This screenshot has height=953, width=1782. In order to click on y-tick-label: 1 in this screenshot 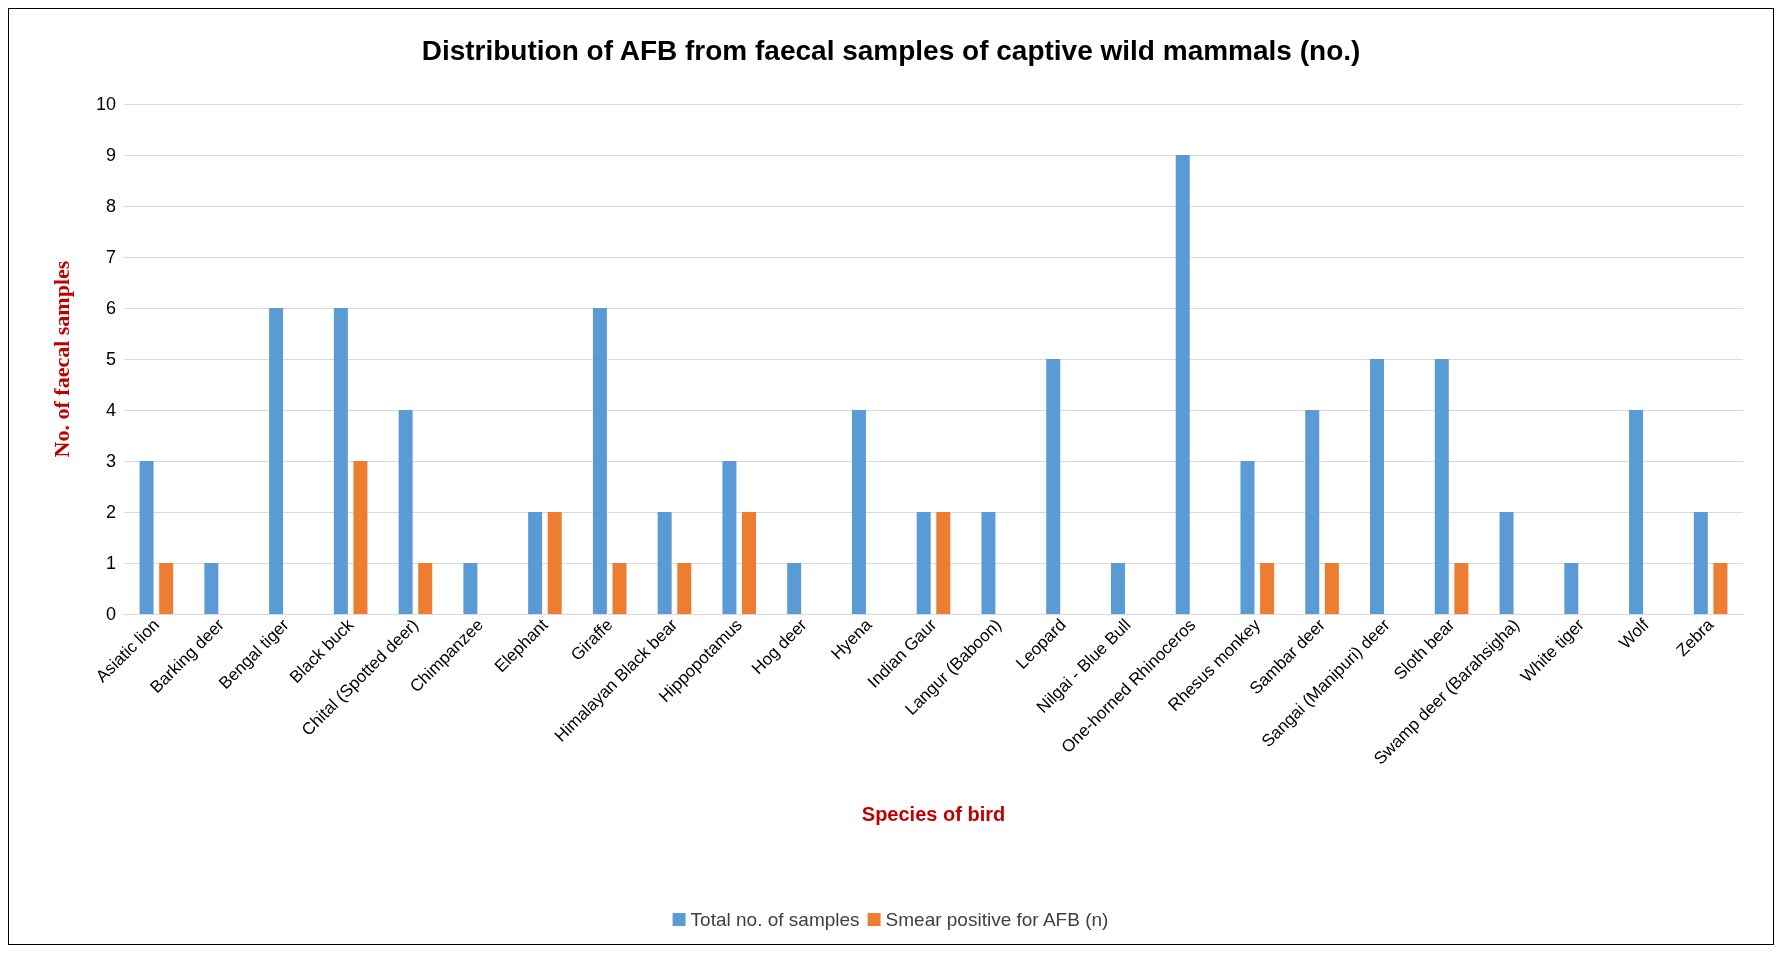, I will do `click(110, 563)`.